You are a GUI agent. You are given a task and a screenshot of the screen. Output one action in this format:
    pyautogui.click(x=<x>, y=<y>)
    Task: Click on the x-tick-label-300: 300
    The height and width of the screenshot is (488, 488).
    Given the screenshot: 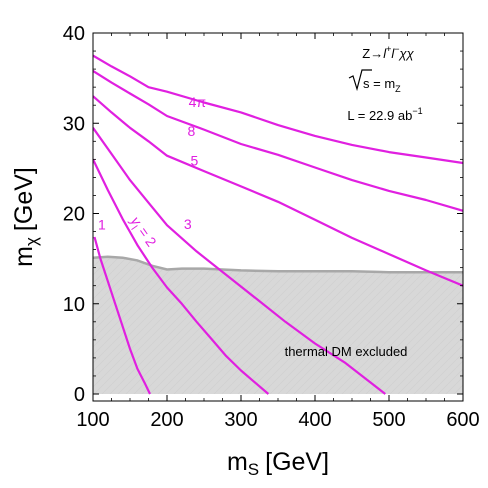 What is the action you would take?
    pyautogui.click(x=240, y=420)
    